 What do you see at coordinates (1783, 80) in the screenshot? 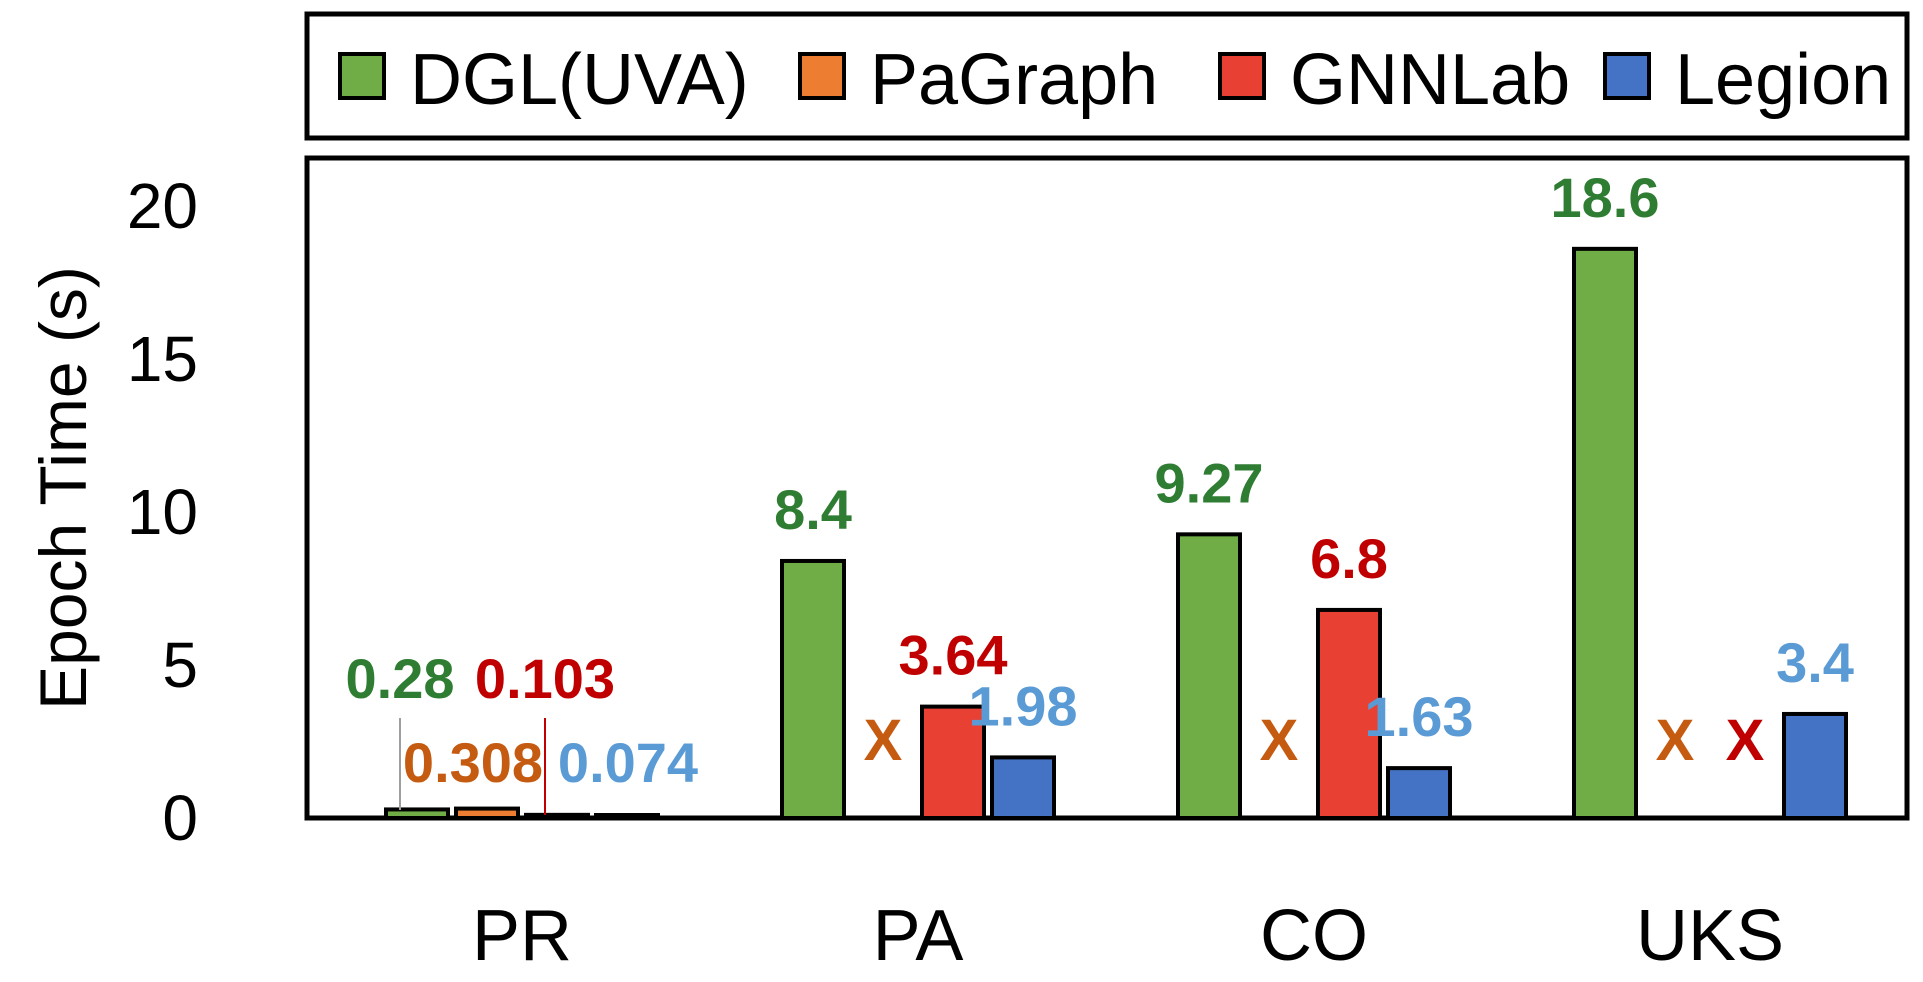
I see `legend-label: Legion` at bounding box center [1783, 80].